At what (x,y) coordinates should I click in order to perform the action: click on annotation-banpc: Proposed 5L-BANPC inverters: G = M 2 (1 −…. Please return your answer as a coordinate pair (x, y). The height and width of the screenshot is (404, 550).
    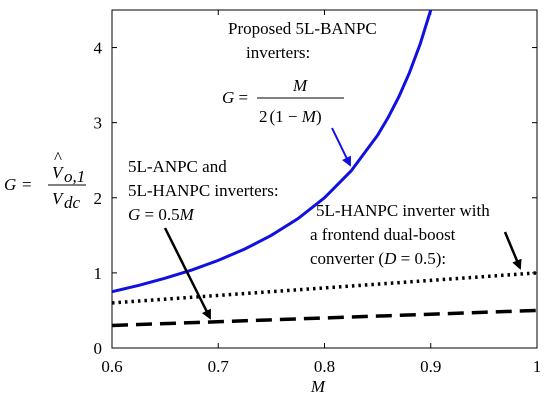
    Looking at the image, I should click on (299, 93).